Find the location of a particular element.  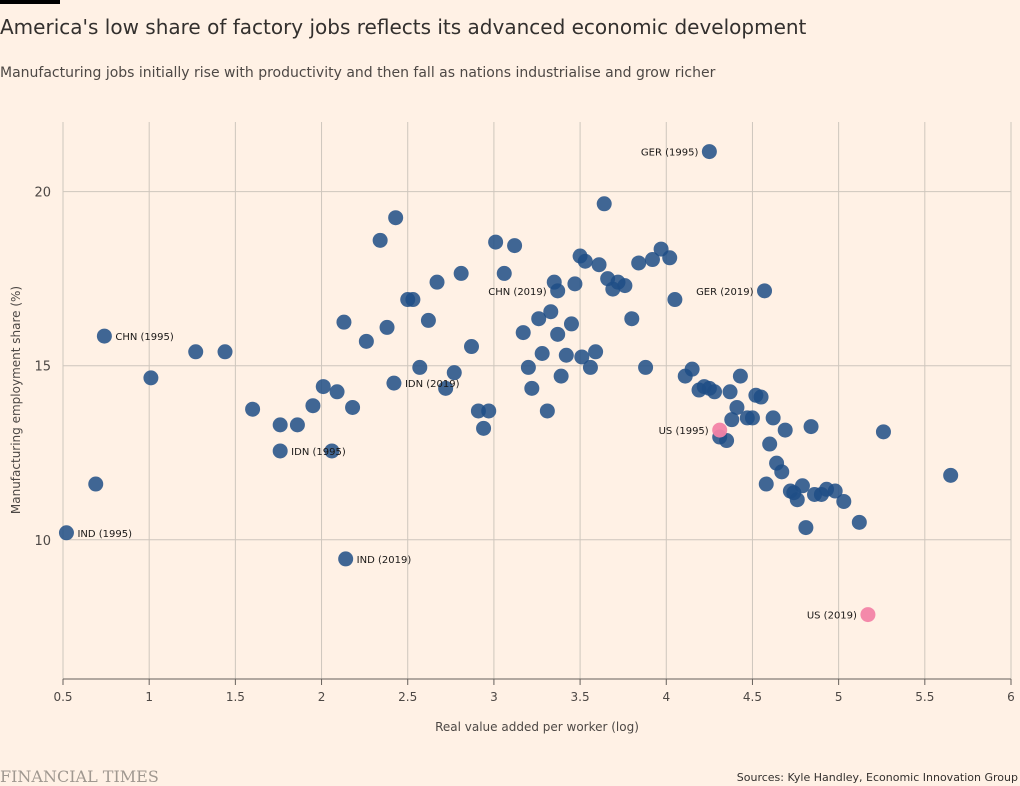

point-label: CHN (2019) is located at coordinates (517, 292).